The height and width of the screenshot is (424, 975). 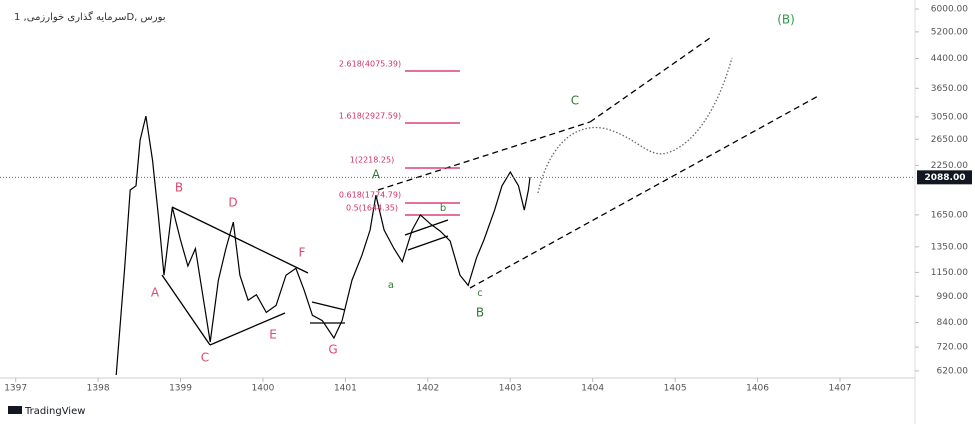 I want to click on fib-label: 1.618(2927.59), so click(x=370, y=116).